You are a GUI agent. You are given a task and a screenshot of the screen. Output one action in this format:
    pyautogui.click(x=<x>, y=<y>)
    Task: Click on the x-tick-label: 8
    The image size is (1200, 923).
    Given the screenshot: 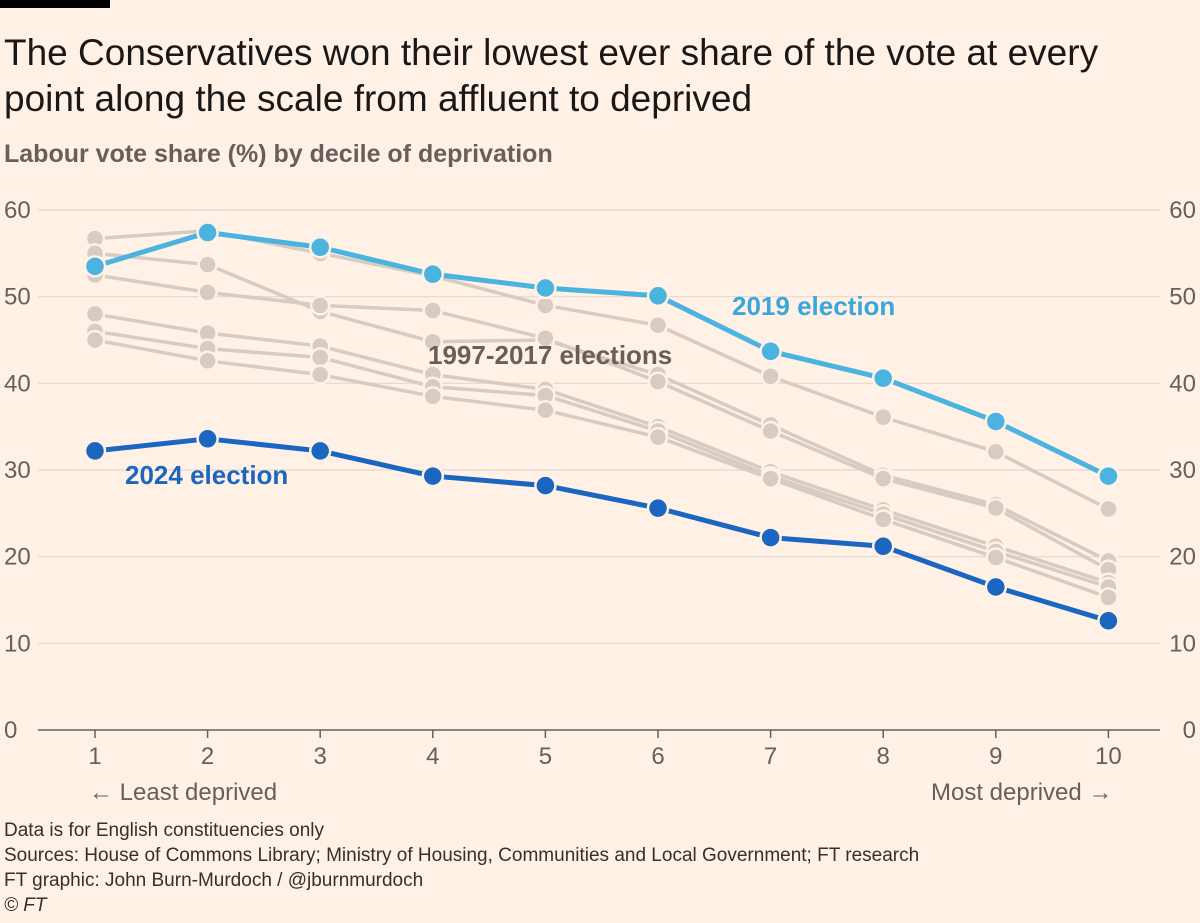 What is the action you would take?
    pyautogui.click(x=883, y=756)
    